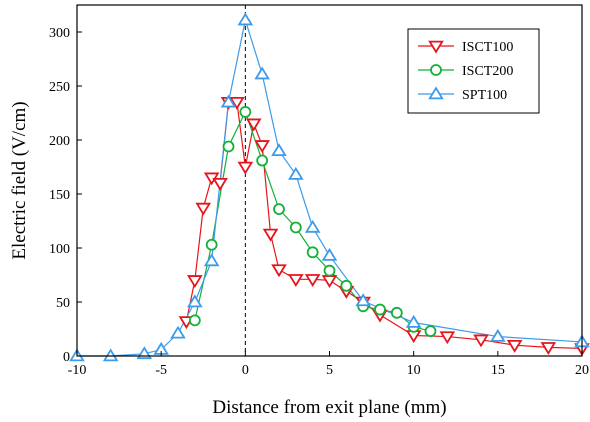 The height and width of the screenshot is (422, 590). I want to click on legend-label-isct200: ISCT200, so click(487, 71).